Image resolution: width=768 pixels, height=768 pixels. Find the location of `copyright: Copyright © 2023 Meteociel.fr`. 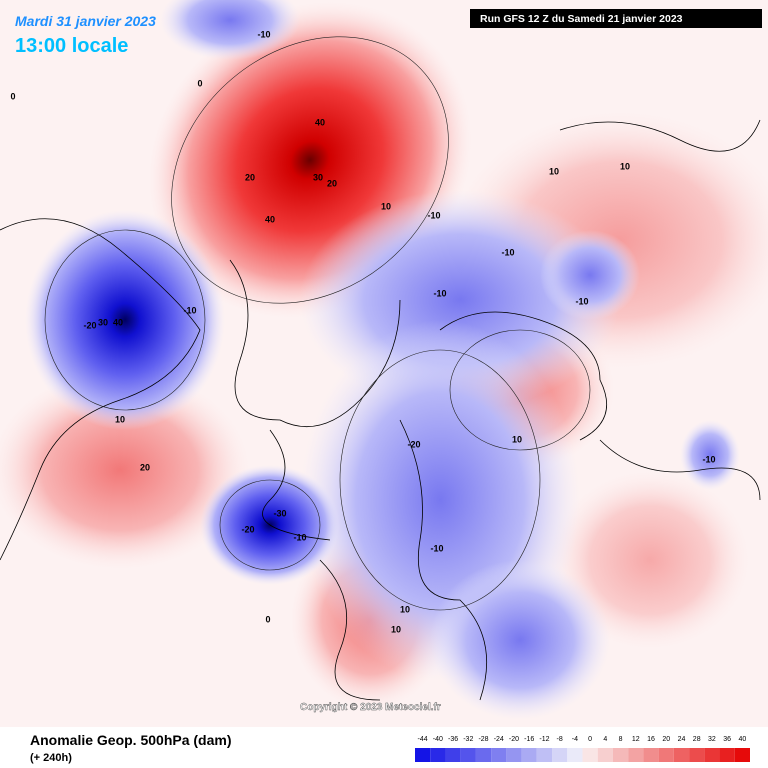

copyright: Copyright © 2023 Meteociel.fr is located at coordinates (370, 707).